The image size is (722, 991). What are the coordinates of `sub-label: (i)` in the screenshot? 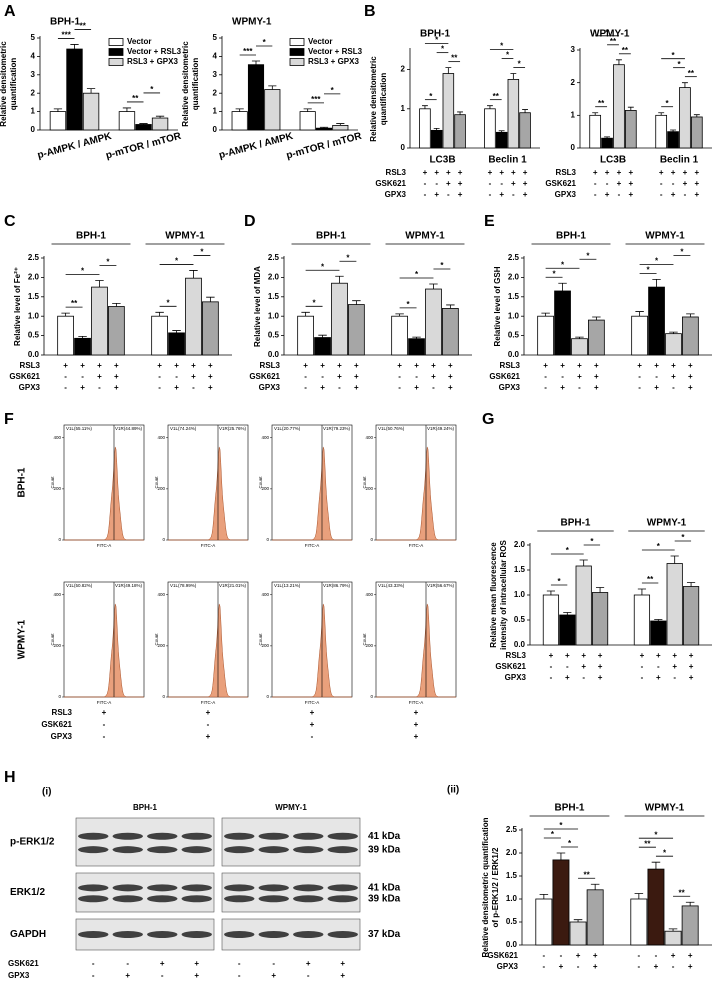 It's located at (46, 792).